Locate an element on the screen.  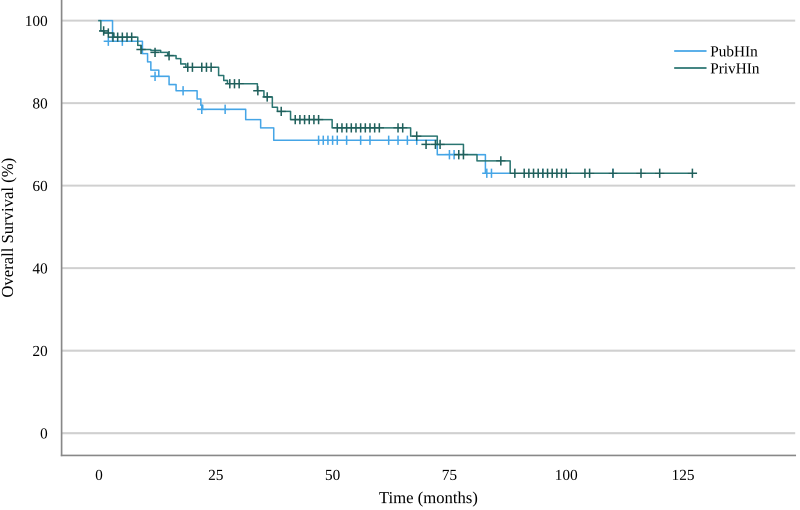
y-tick-label: 0 is located at coordinates (44, 433).